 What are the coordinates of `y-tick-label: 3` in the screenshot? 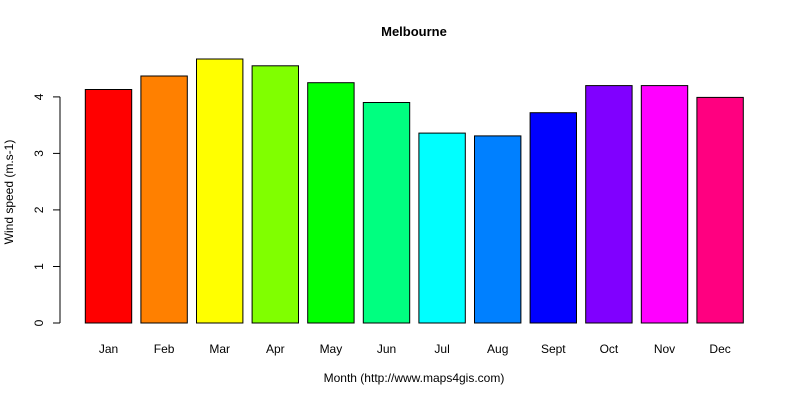 It's located at (39, 153).